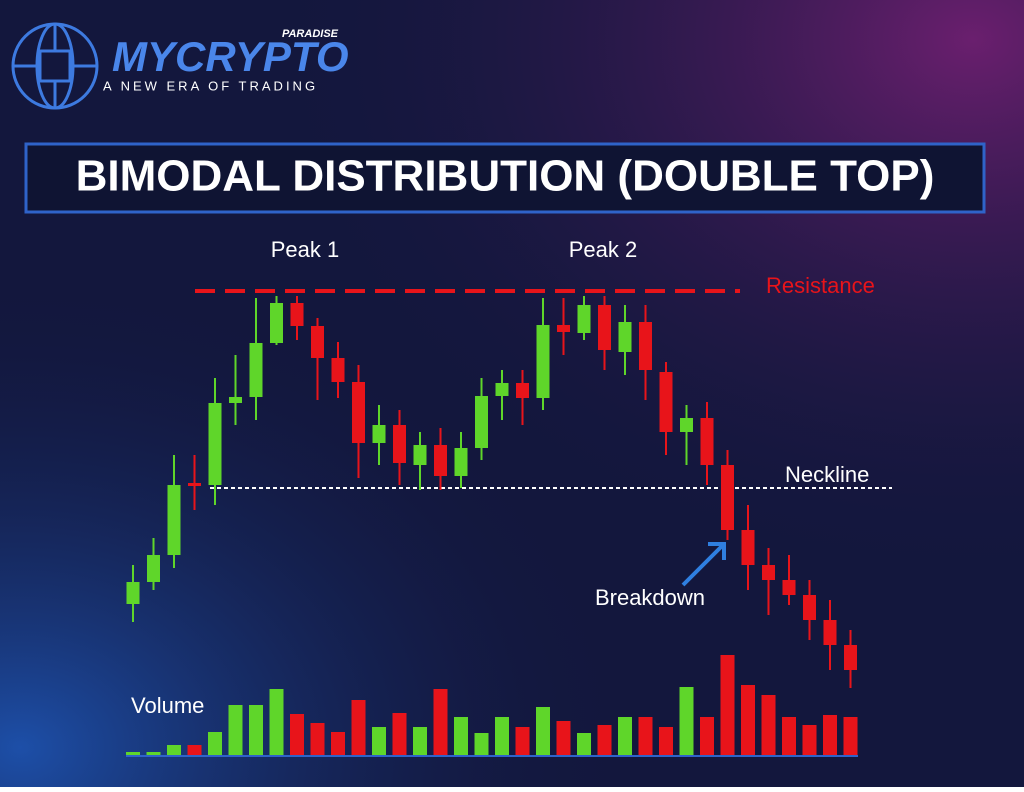  I want to click on annotation: Breakdown, so click(650, 597).